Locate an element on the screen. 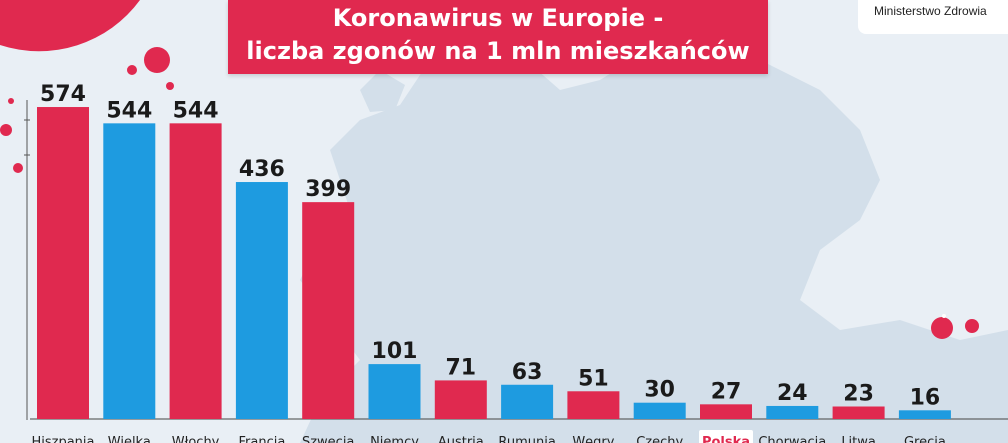 This screenshot has height=443, width=1008. category-label: Szwecja is located at coordinates (328, 439).